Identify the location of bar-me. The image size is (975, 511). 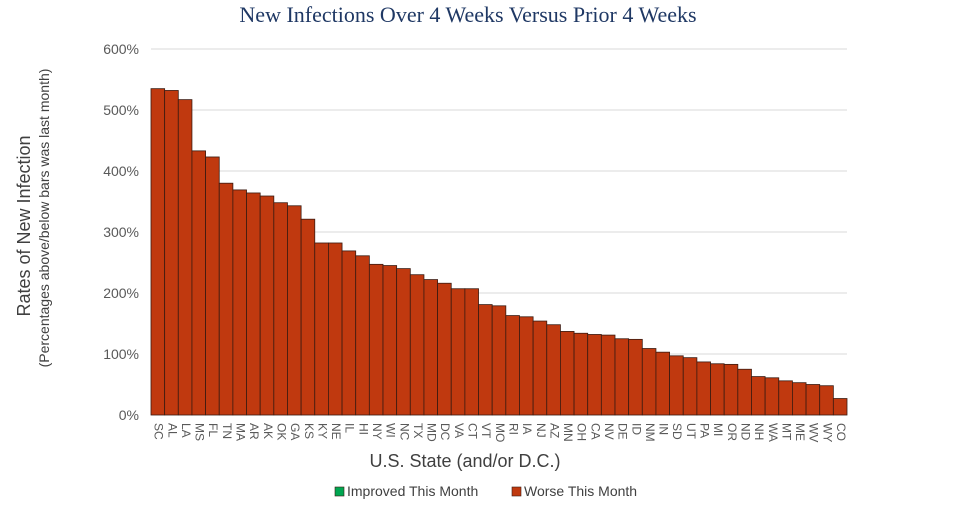
(799, 399).